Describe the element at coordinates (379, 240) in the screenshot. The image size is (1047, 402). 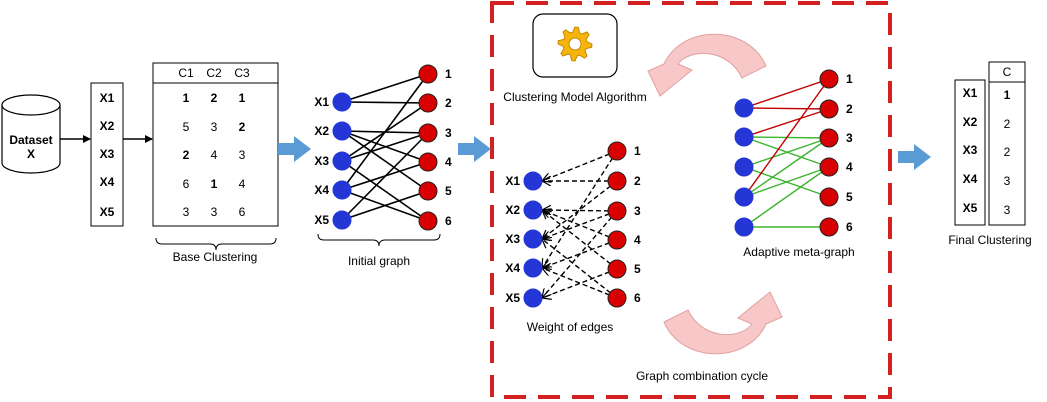
I see `initial-brace` at that location.